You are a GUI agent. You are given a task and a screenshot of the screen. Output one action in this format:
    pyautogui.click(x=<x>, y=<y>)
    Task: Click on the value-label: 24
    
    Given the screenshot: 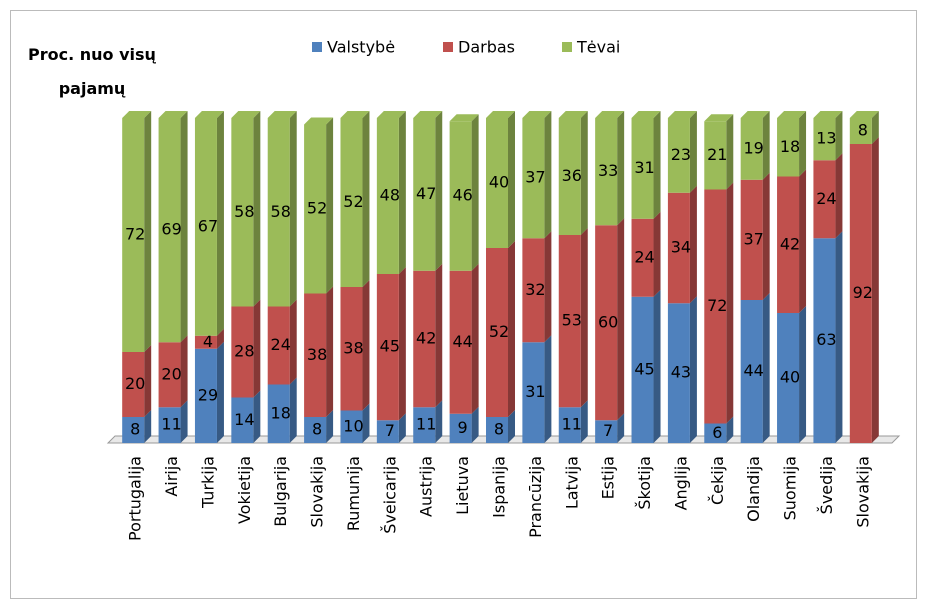 What is the action you would take?
    pyautogui.click(x=281, y=344)
    